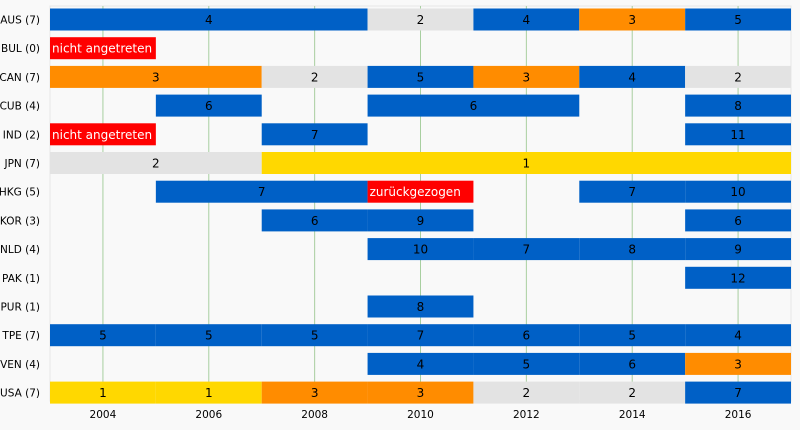 Image resolution: width=800 pixels, height=430 pixels. Describe the element at coordinates (20, 21) in the screenshot. I see `row-label: AUS (7)` at that location.